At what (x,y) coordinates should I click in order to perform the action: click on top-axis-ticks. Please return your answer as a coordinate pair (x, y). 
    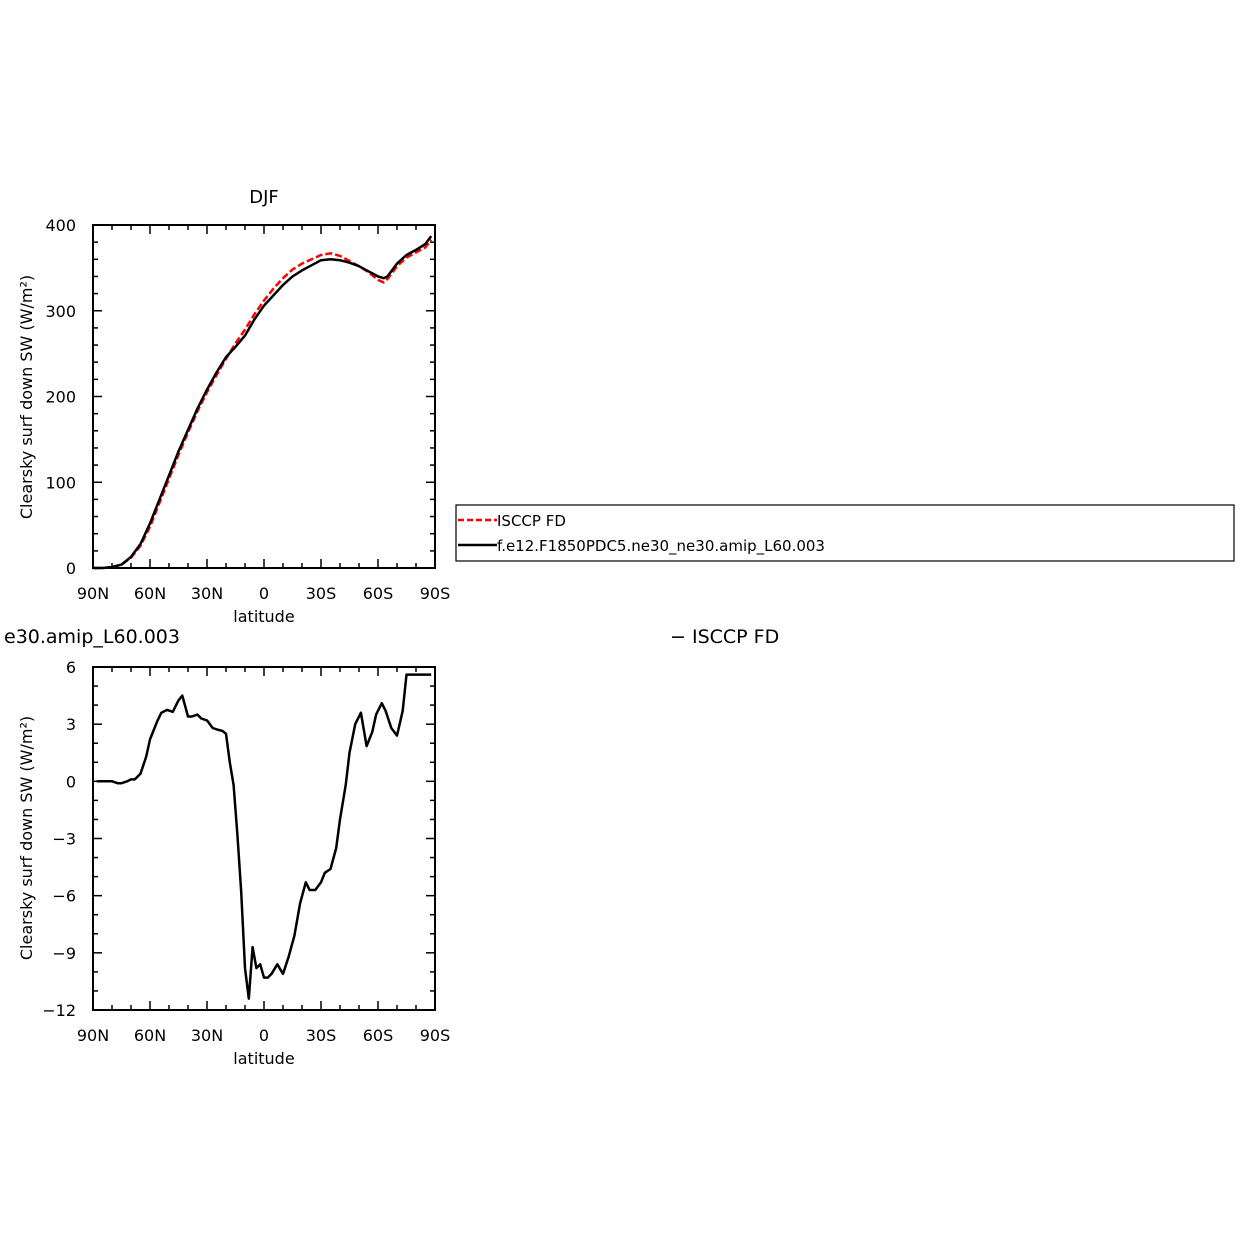
    Looking at the image, I should click on (264, 396).